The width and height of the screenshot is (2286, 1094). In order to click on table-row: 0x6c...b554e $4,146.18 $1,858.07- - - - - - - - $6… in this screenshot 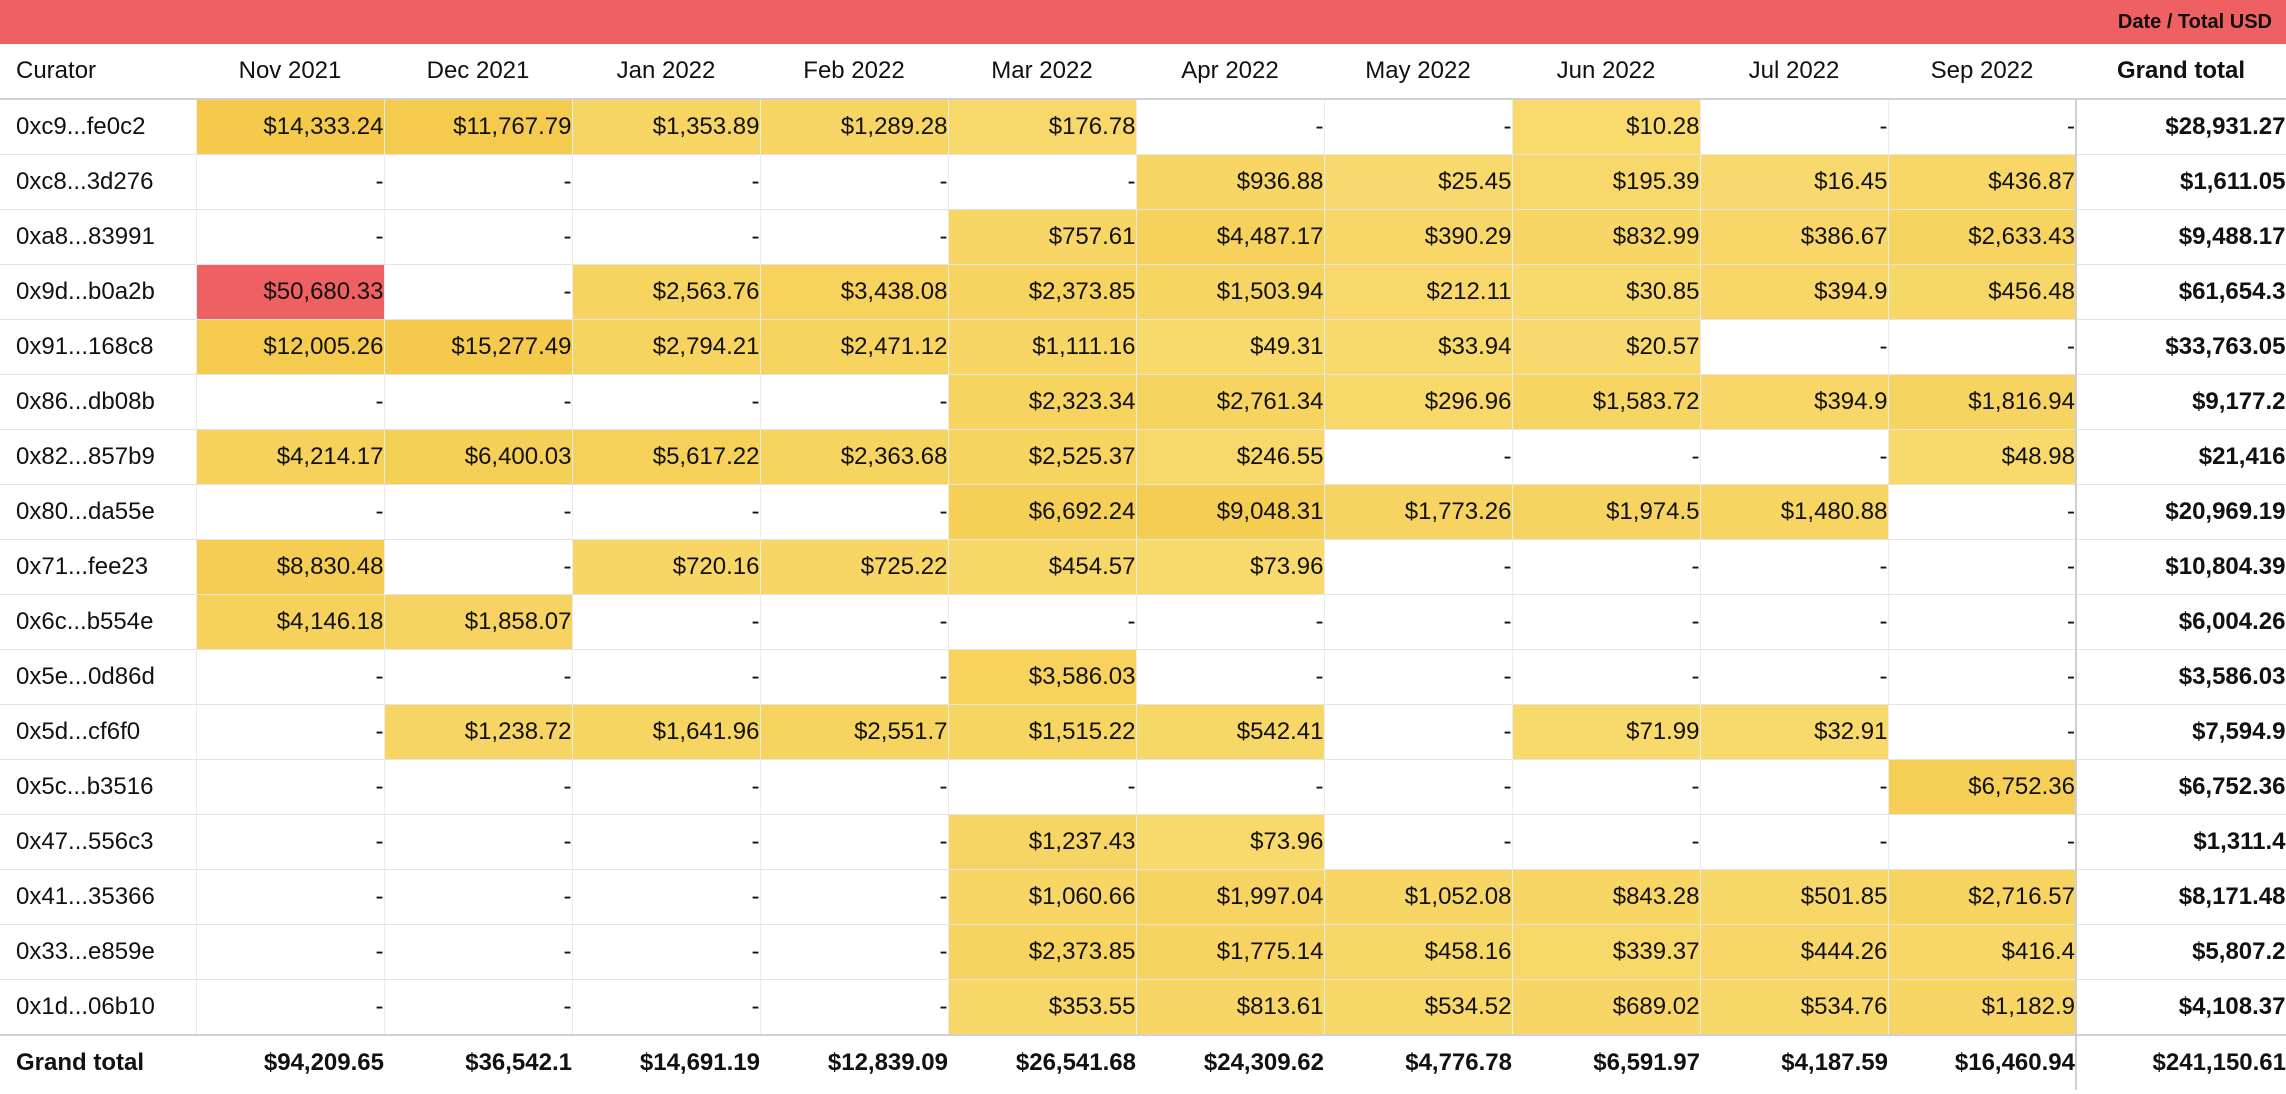, I will do `click(1143, 622)`.